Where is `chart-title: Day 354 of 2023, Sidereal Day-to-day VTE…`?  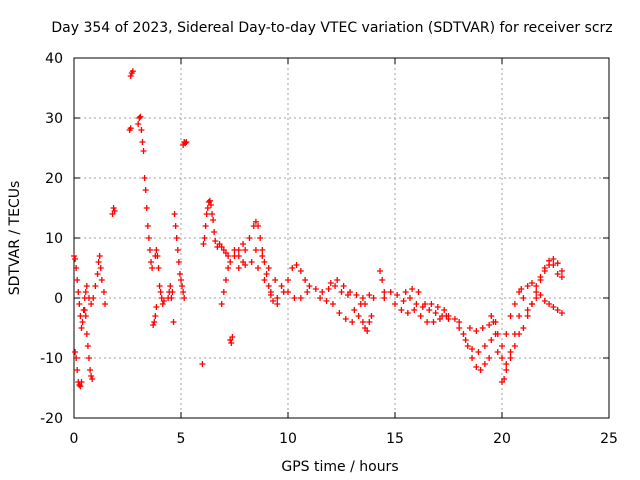
chart-title: Day 354 of 2023, Sidereal Day-to-day VTE… is located at coordinates (331, 28).